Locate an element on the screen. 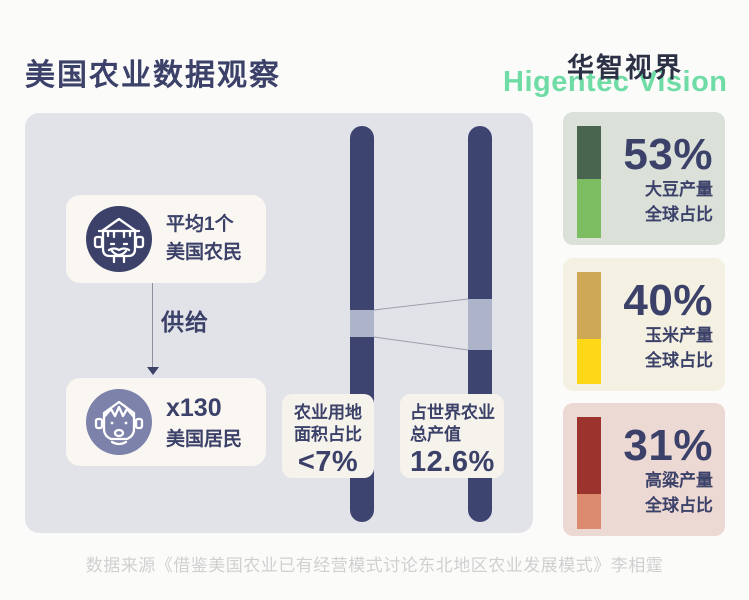 The width and height of the screenshot is (749, 600). output-metric-line1: 占世界农业 is located at coordinates (452, 412).